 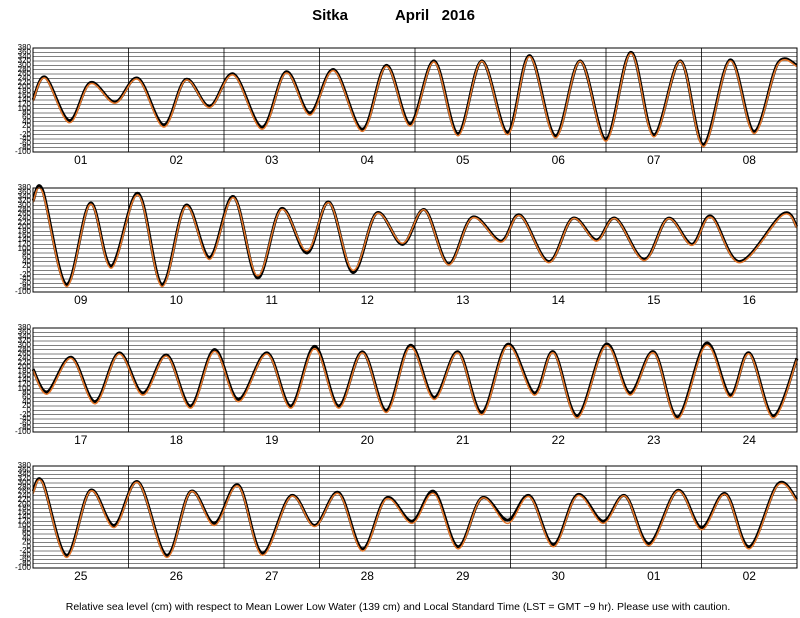 I want to click on x-tick-label: 26, so click(x=177, y=576).